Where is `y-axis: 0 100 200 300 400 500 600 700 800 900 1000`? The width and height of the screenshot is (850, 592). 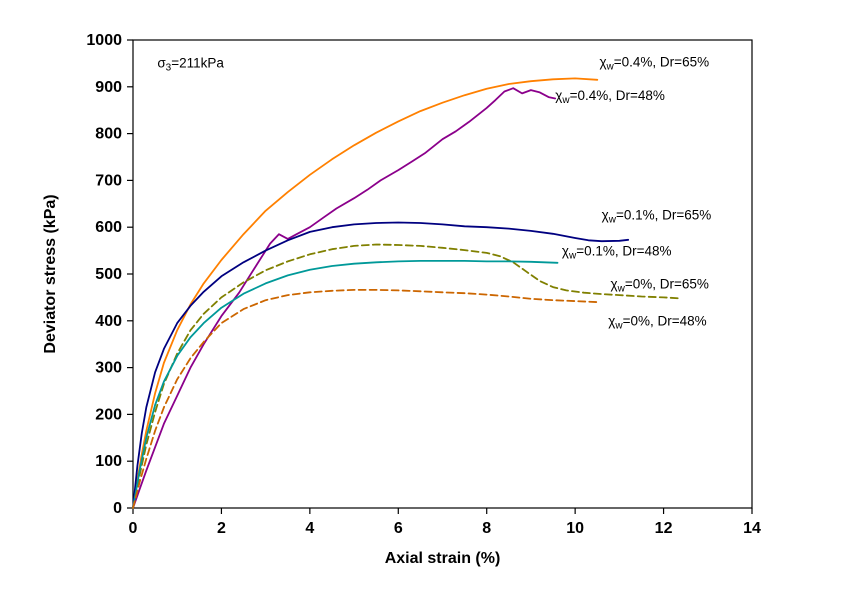 y-axis: 0 100 200 300 400 500 600 700 800 900 1000 is located at coordinates (109, 274).